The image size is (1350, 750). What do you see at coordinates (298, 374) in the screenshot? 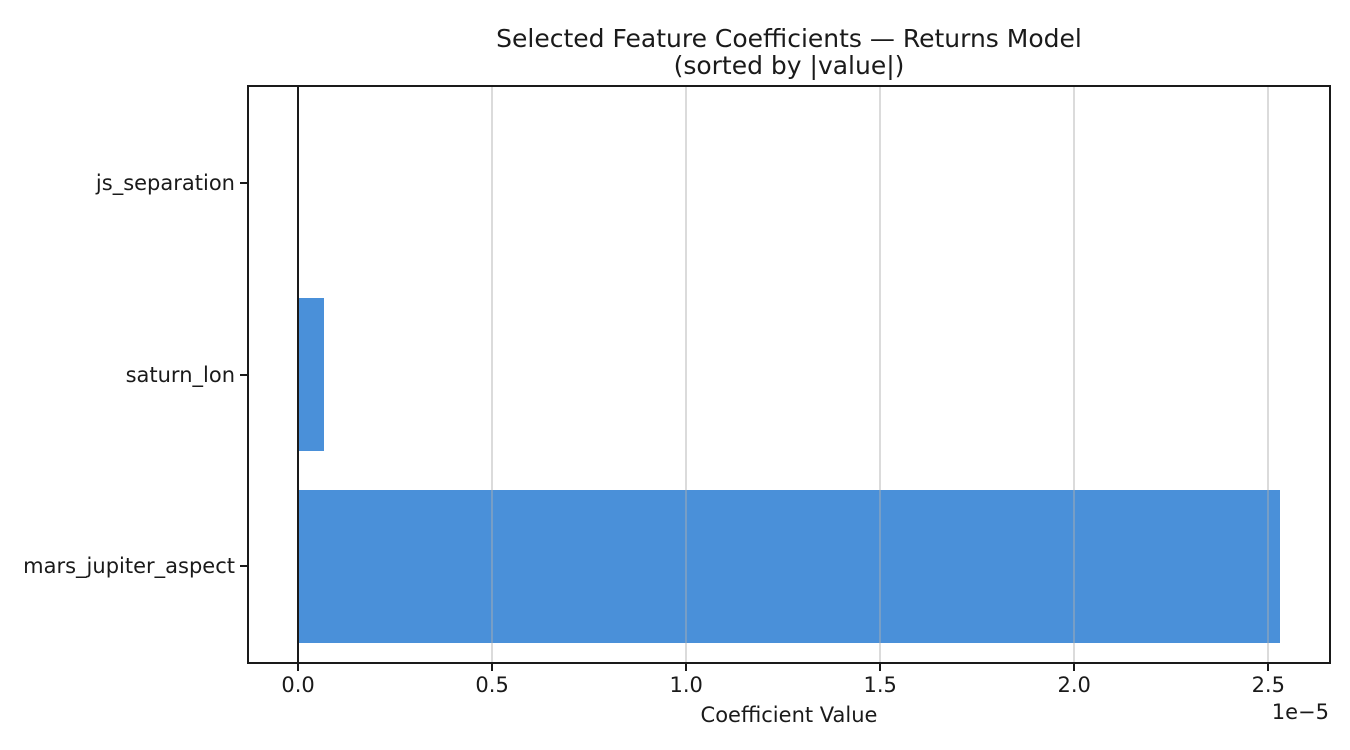
I see `zero-reference-line` at bounding box center [298, 374].